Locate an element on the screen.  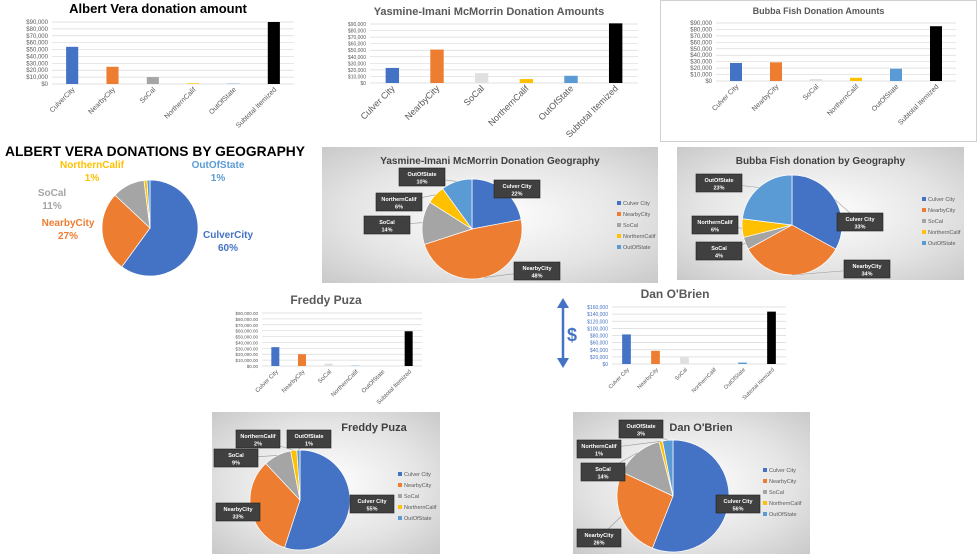
y-tick-label: $70,000.00 is located at coordinates (246, 325).